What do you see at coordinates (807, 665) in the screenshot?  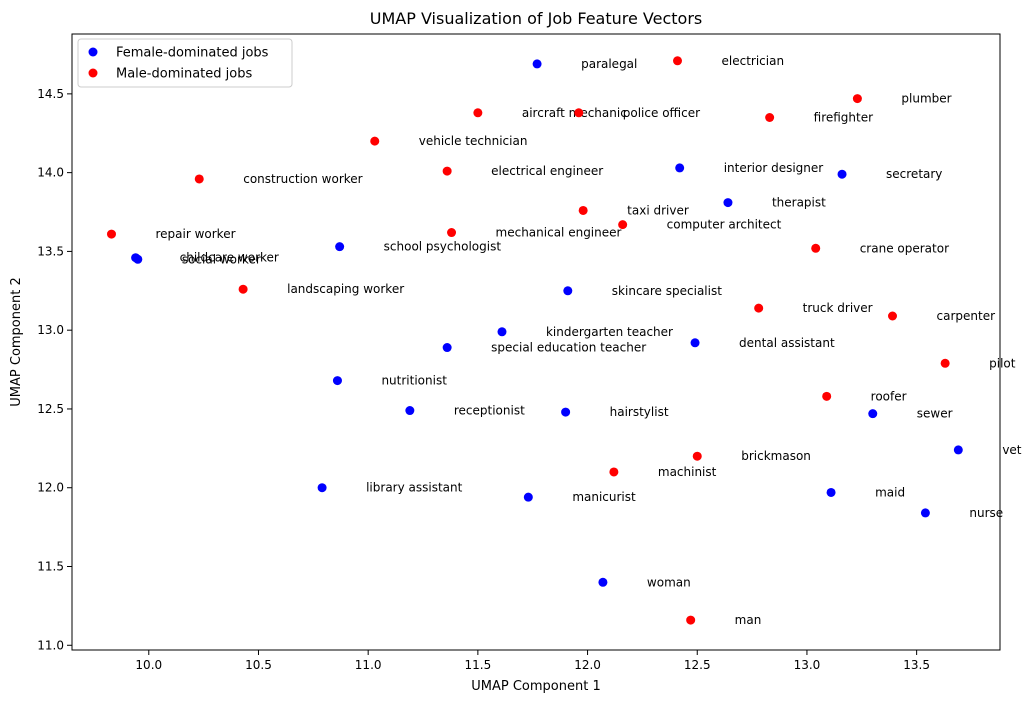 I see `x-tick-label: 13.0` at bounding box center [807, 665].